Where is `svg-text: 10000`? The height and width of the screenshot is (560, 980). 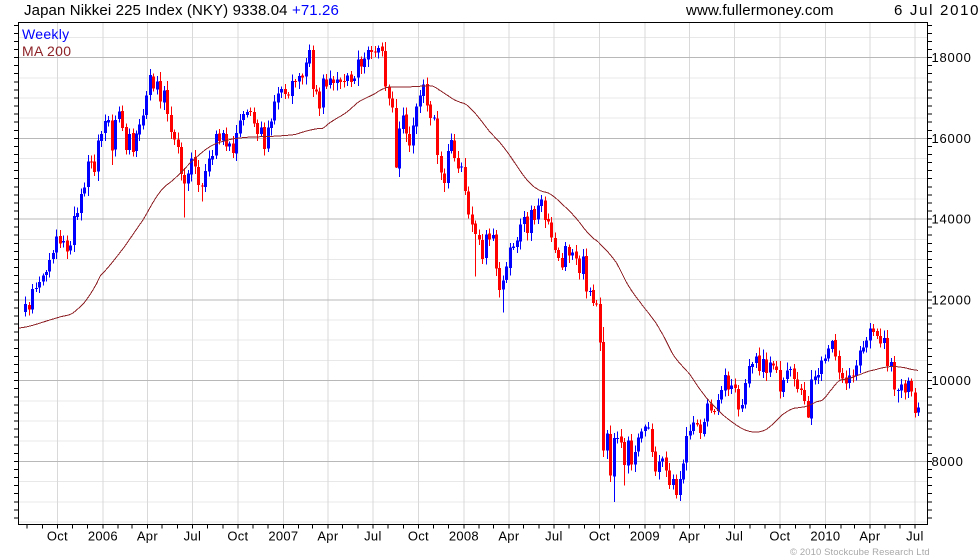 svg-text: 10000 is located at coordinates (952, 380).